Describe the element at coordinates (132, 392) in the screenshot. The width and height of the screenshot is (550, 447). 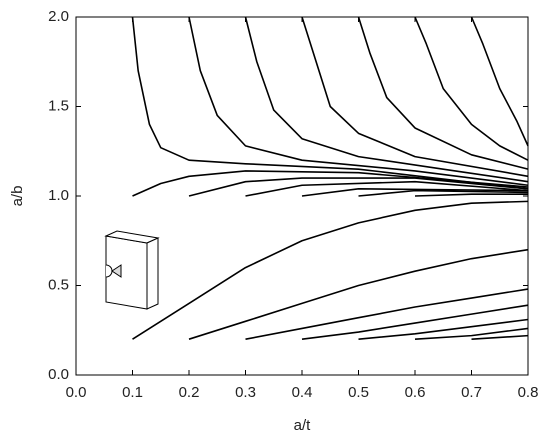
I see `x-tick-label: 0.1` at that location.